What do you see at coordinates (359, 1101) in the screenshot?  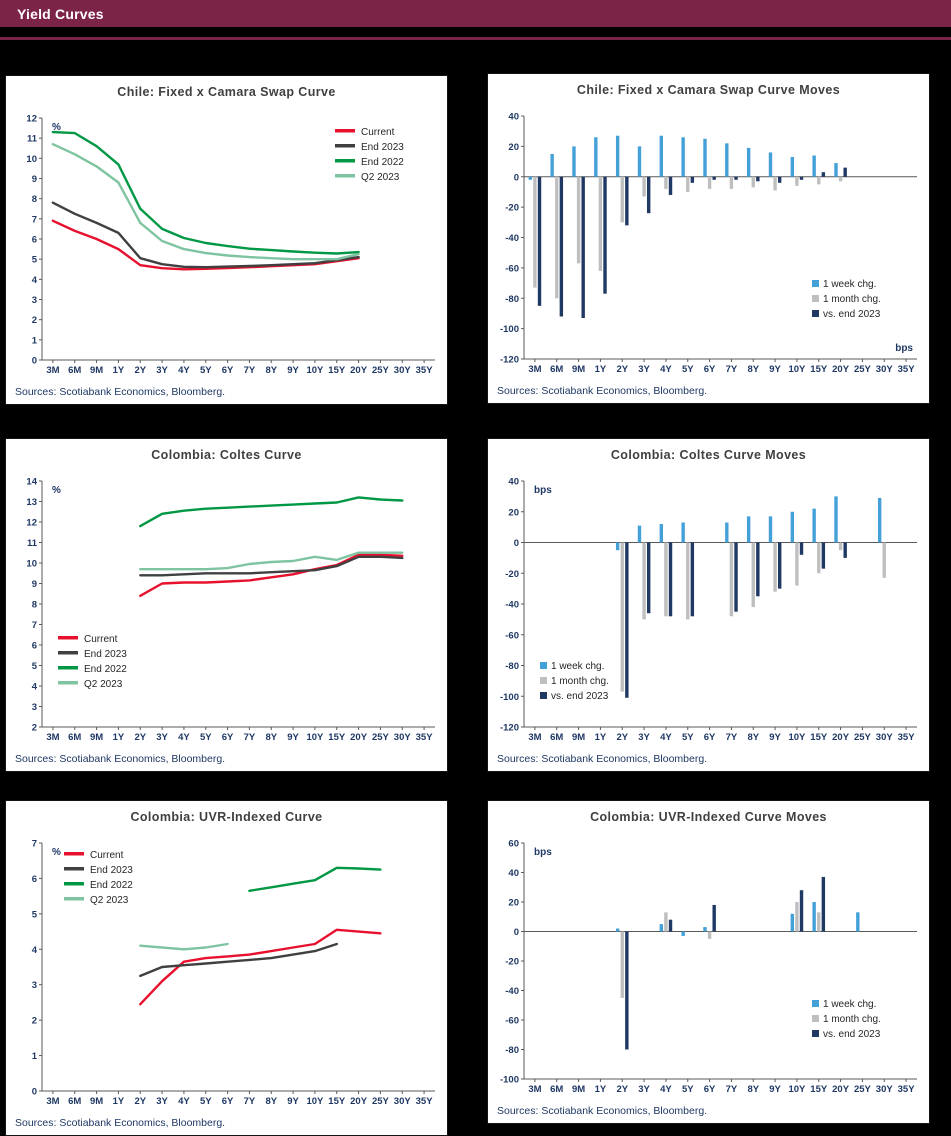 I see `svg-text: 20Y` at bounding box center [359, 1101].